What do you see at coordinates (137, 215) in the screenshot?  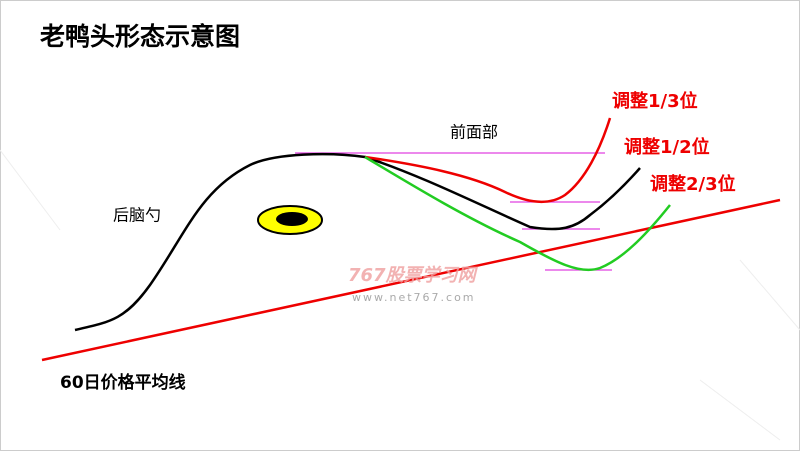 I see `back-label: 后脑勺` at bounding box center [137, 215].